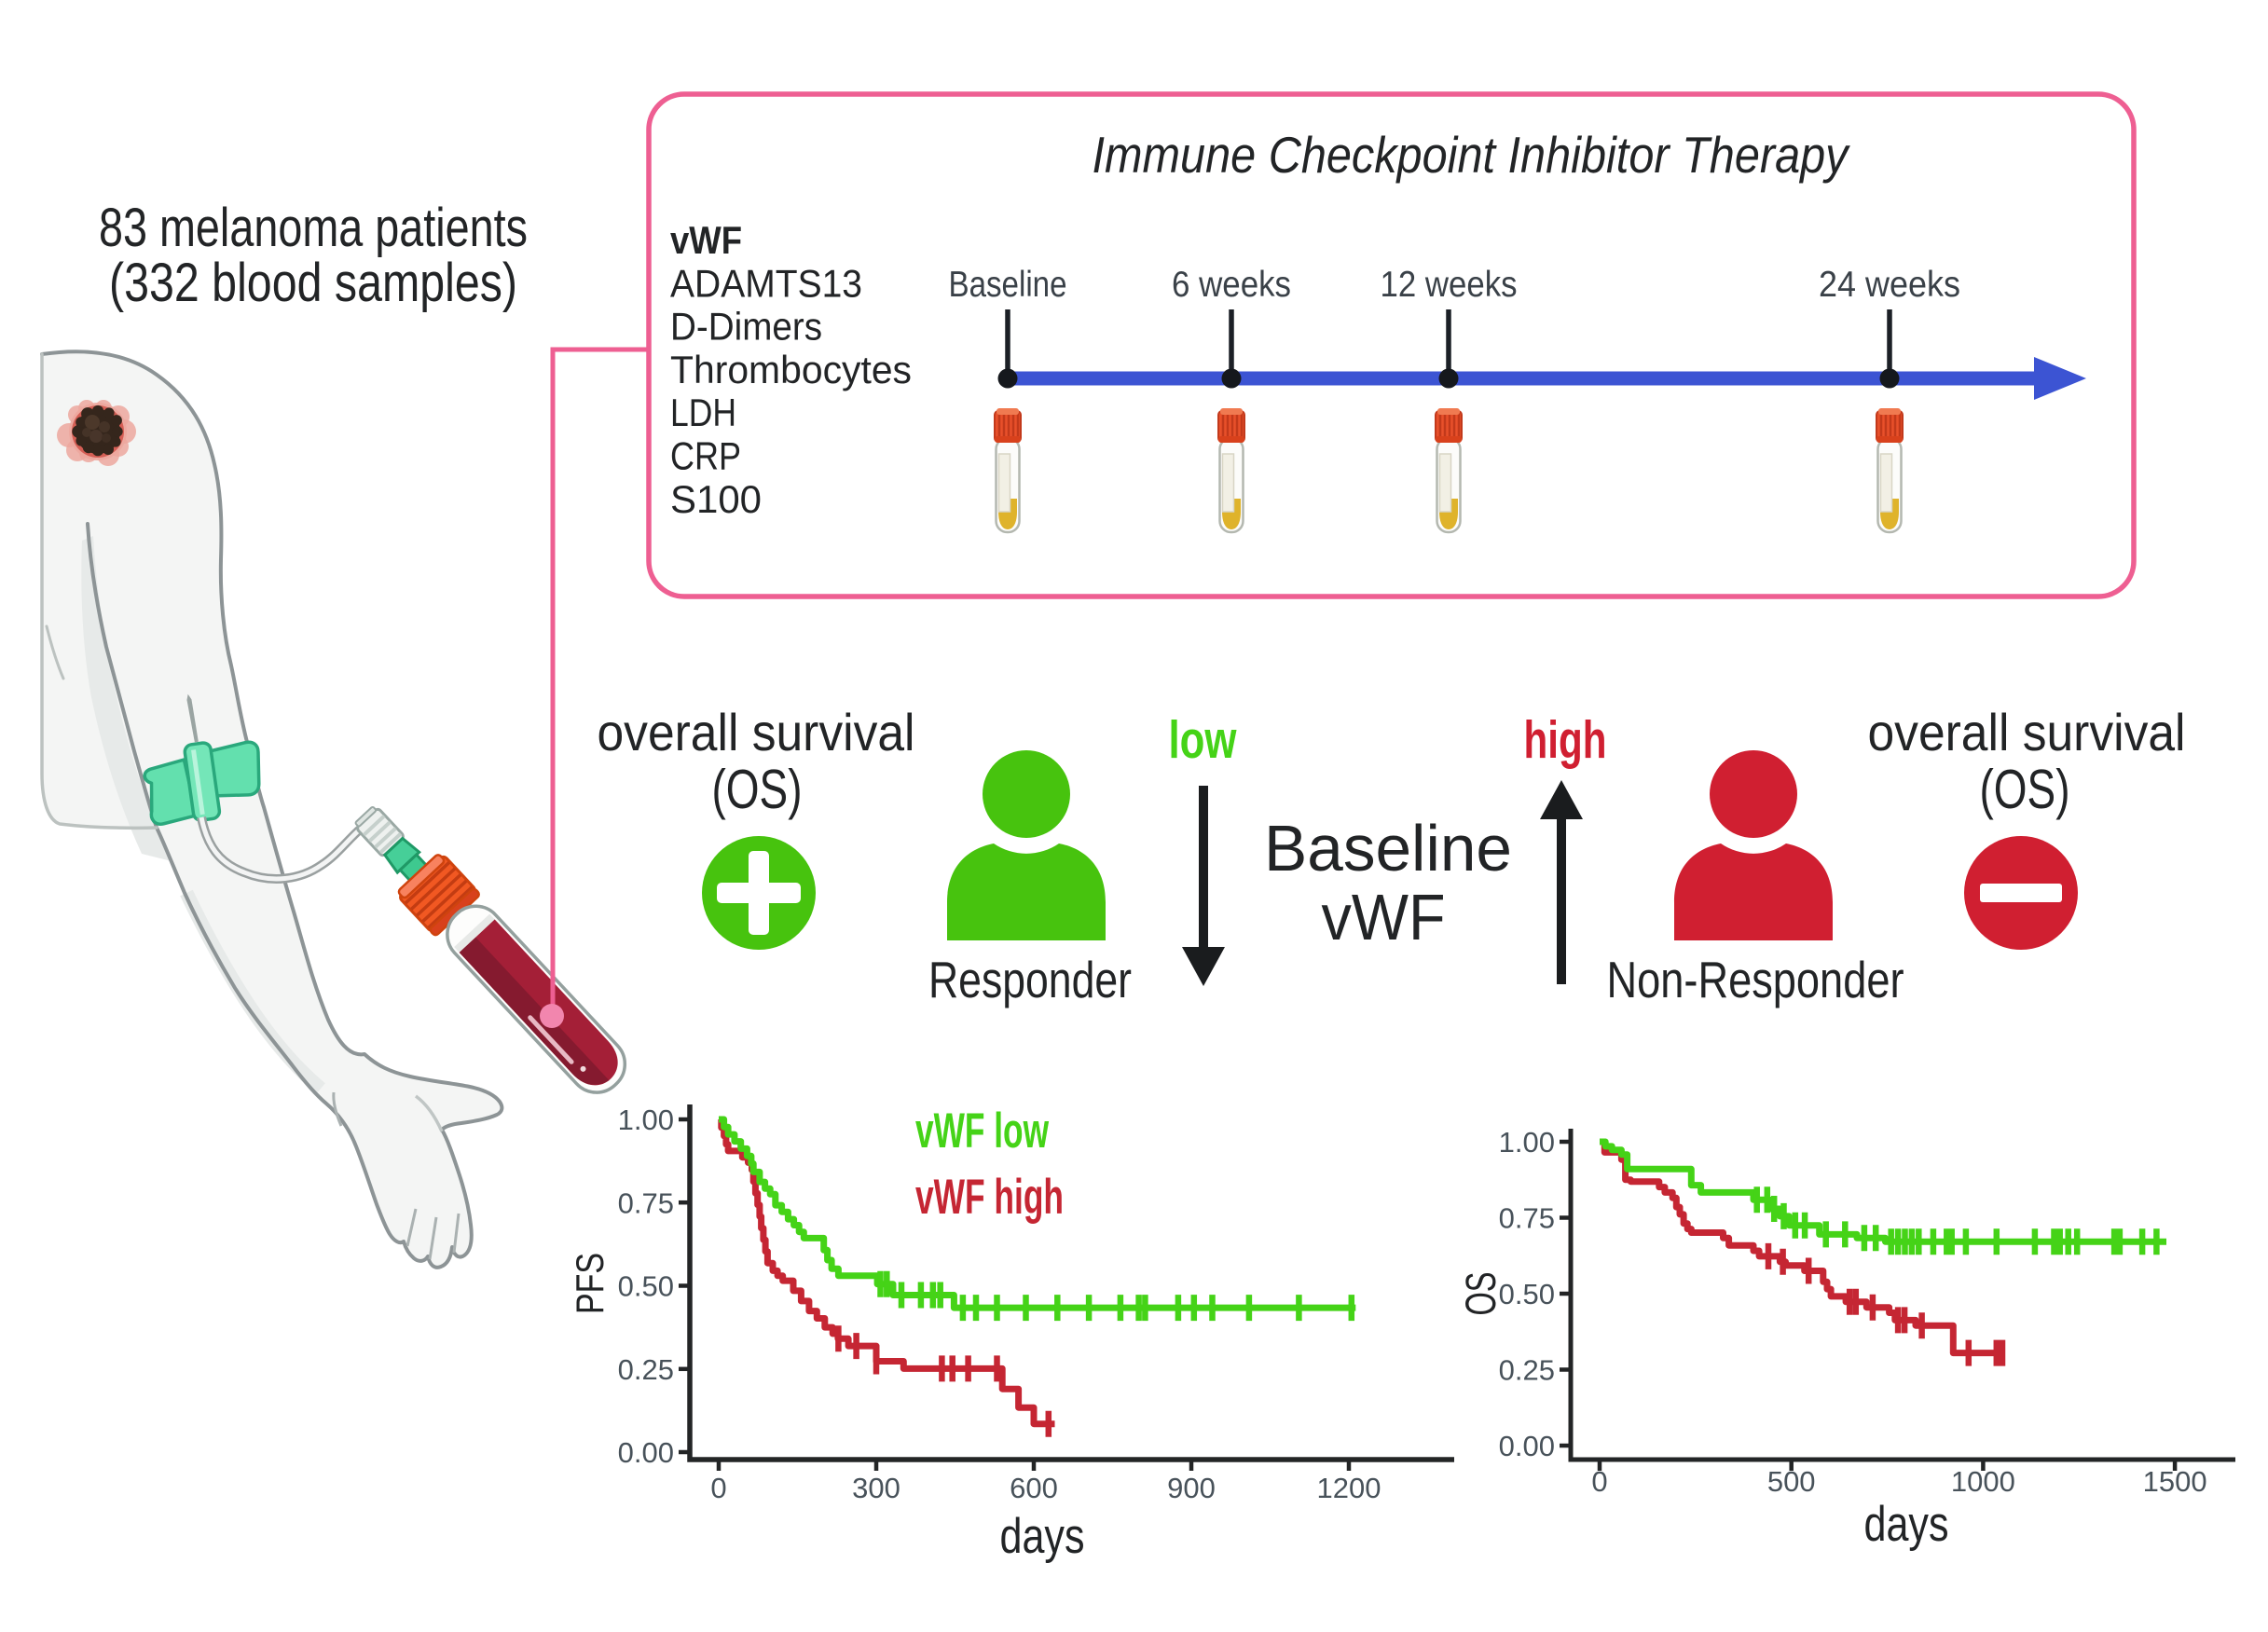  Describe the element at coordinates (1792, 1482) in the screenshot. I see `svg-text: 500` at that location.